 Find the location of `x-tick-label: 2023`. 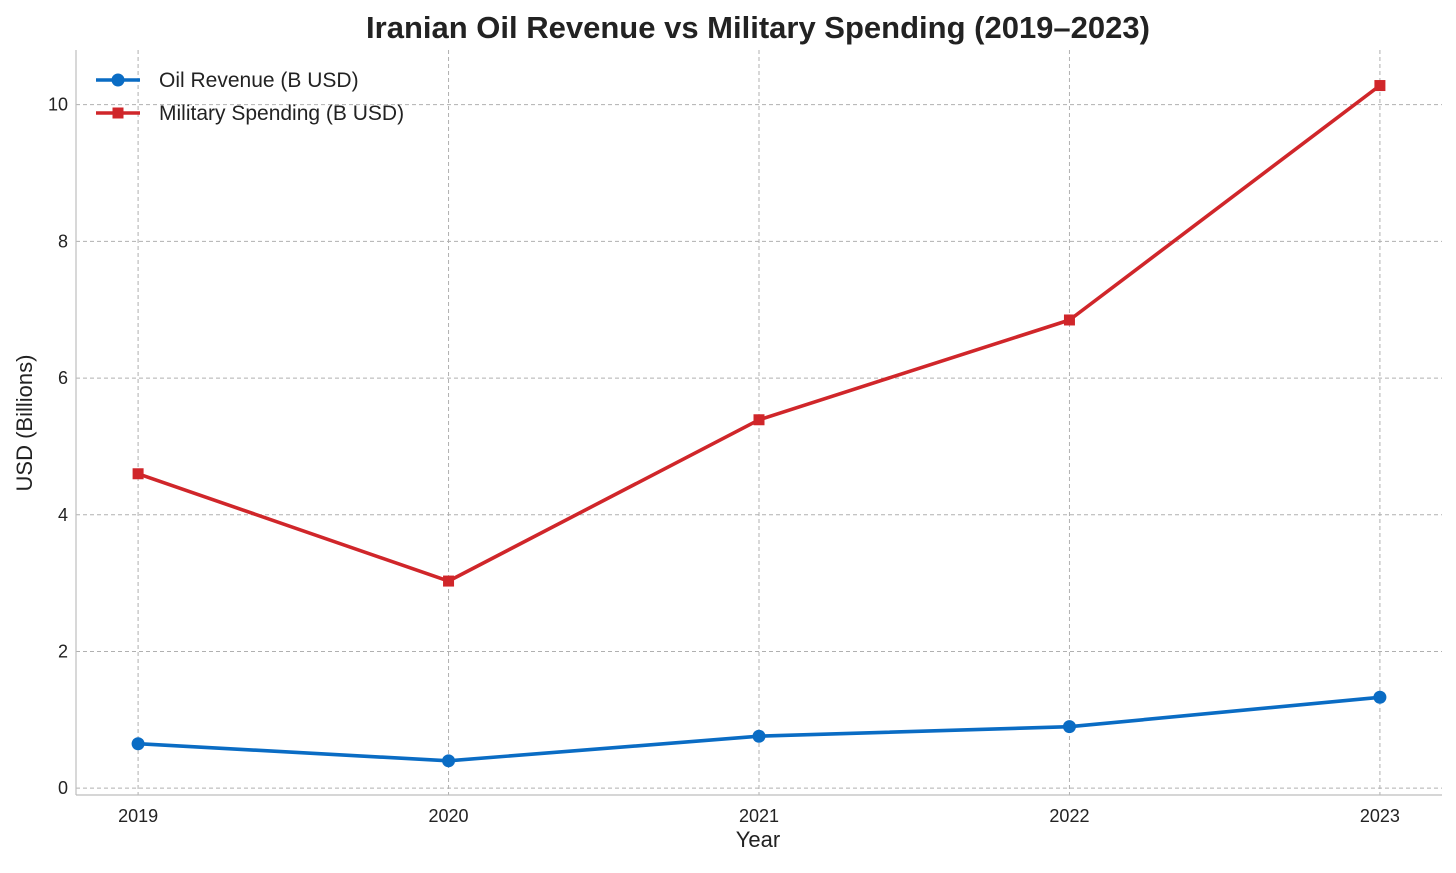

x-tick-label: 2023 is located at coordinates (1380, 816).